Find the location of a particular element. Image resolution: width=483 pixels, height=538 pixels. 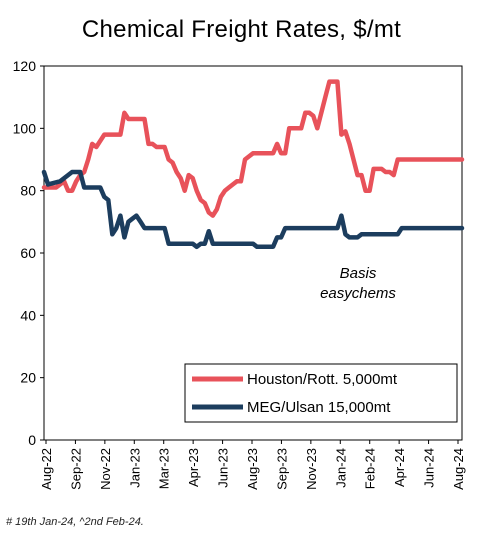

x-tick-label: Jan-23 is located at coordinates (134, 468).